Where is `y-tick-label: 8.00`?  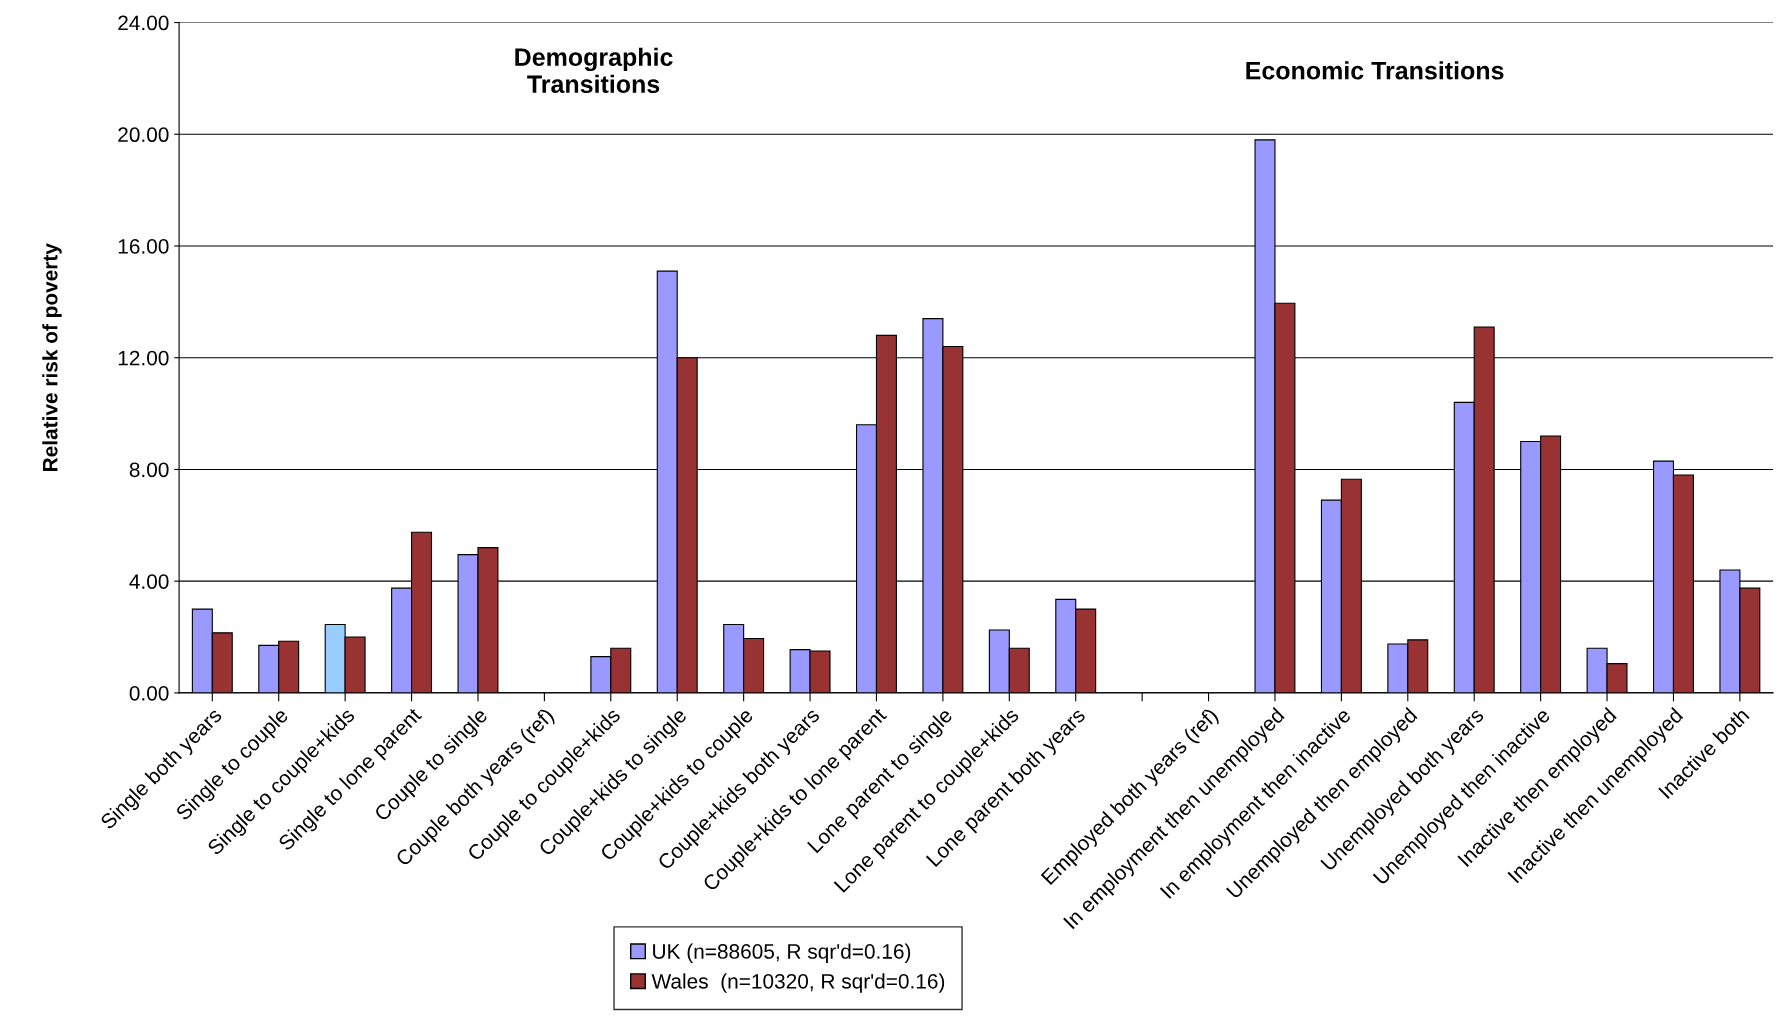
y-tick-label: 8.00 is located at coordinates (149, 470).